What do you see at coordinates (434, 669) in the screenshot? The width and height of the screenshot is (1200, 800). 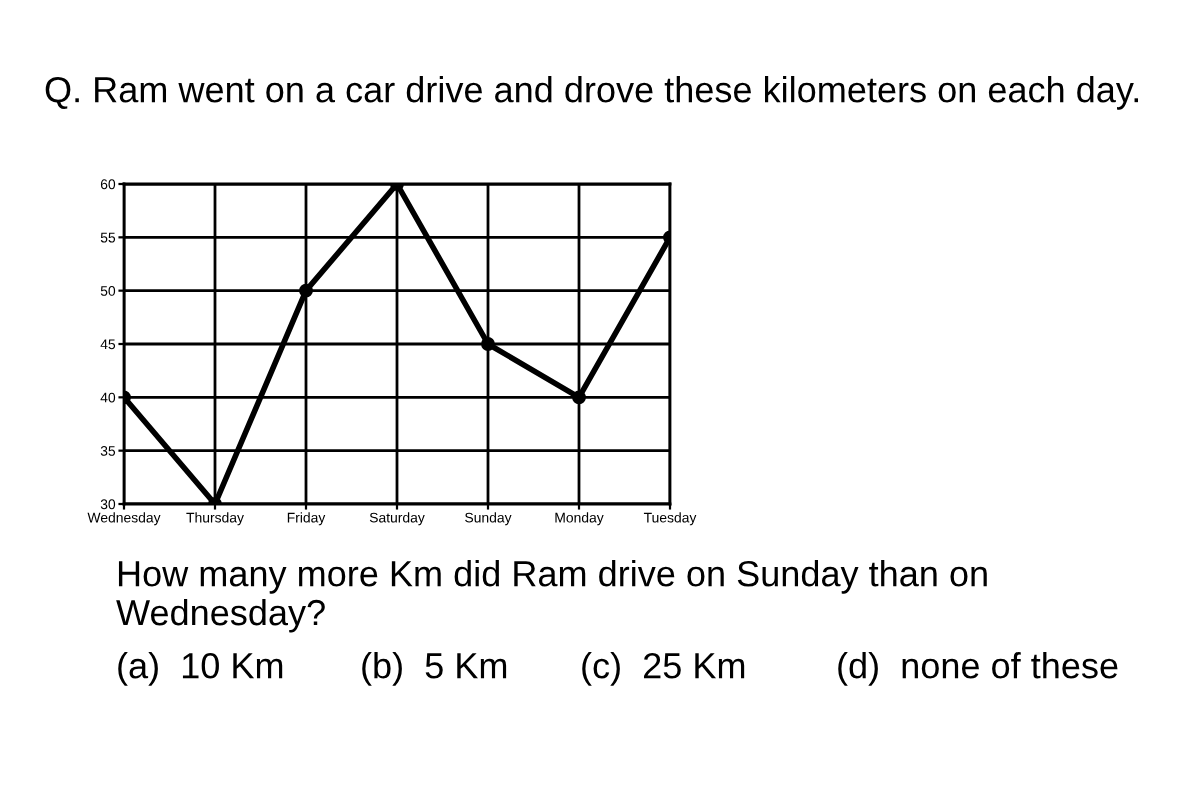 I see `text: (b) 5 Km` at bounding box center [434, 669].